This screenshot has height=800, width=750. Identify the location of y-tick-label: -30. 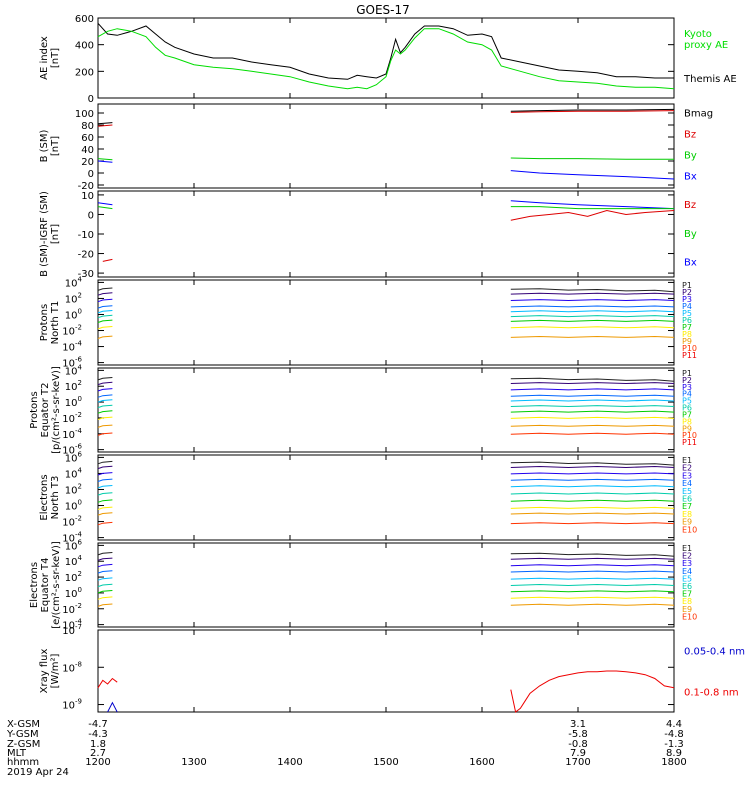
(86, 274).